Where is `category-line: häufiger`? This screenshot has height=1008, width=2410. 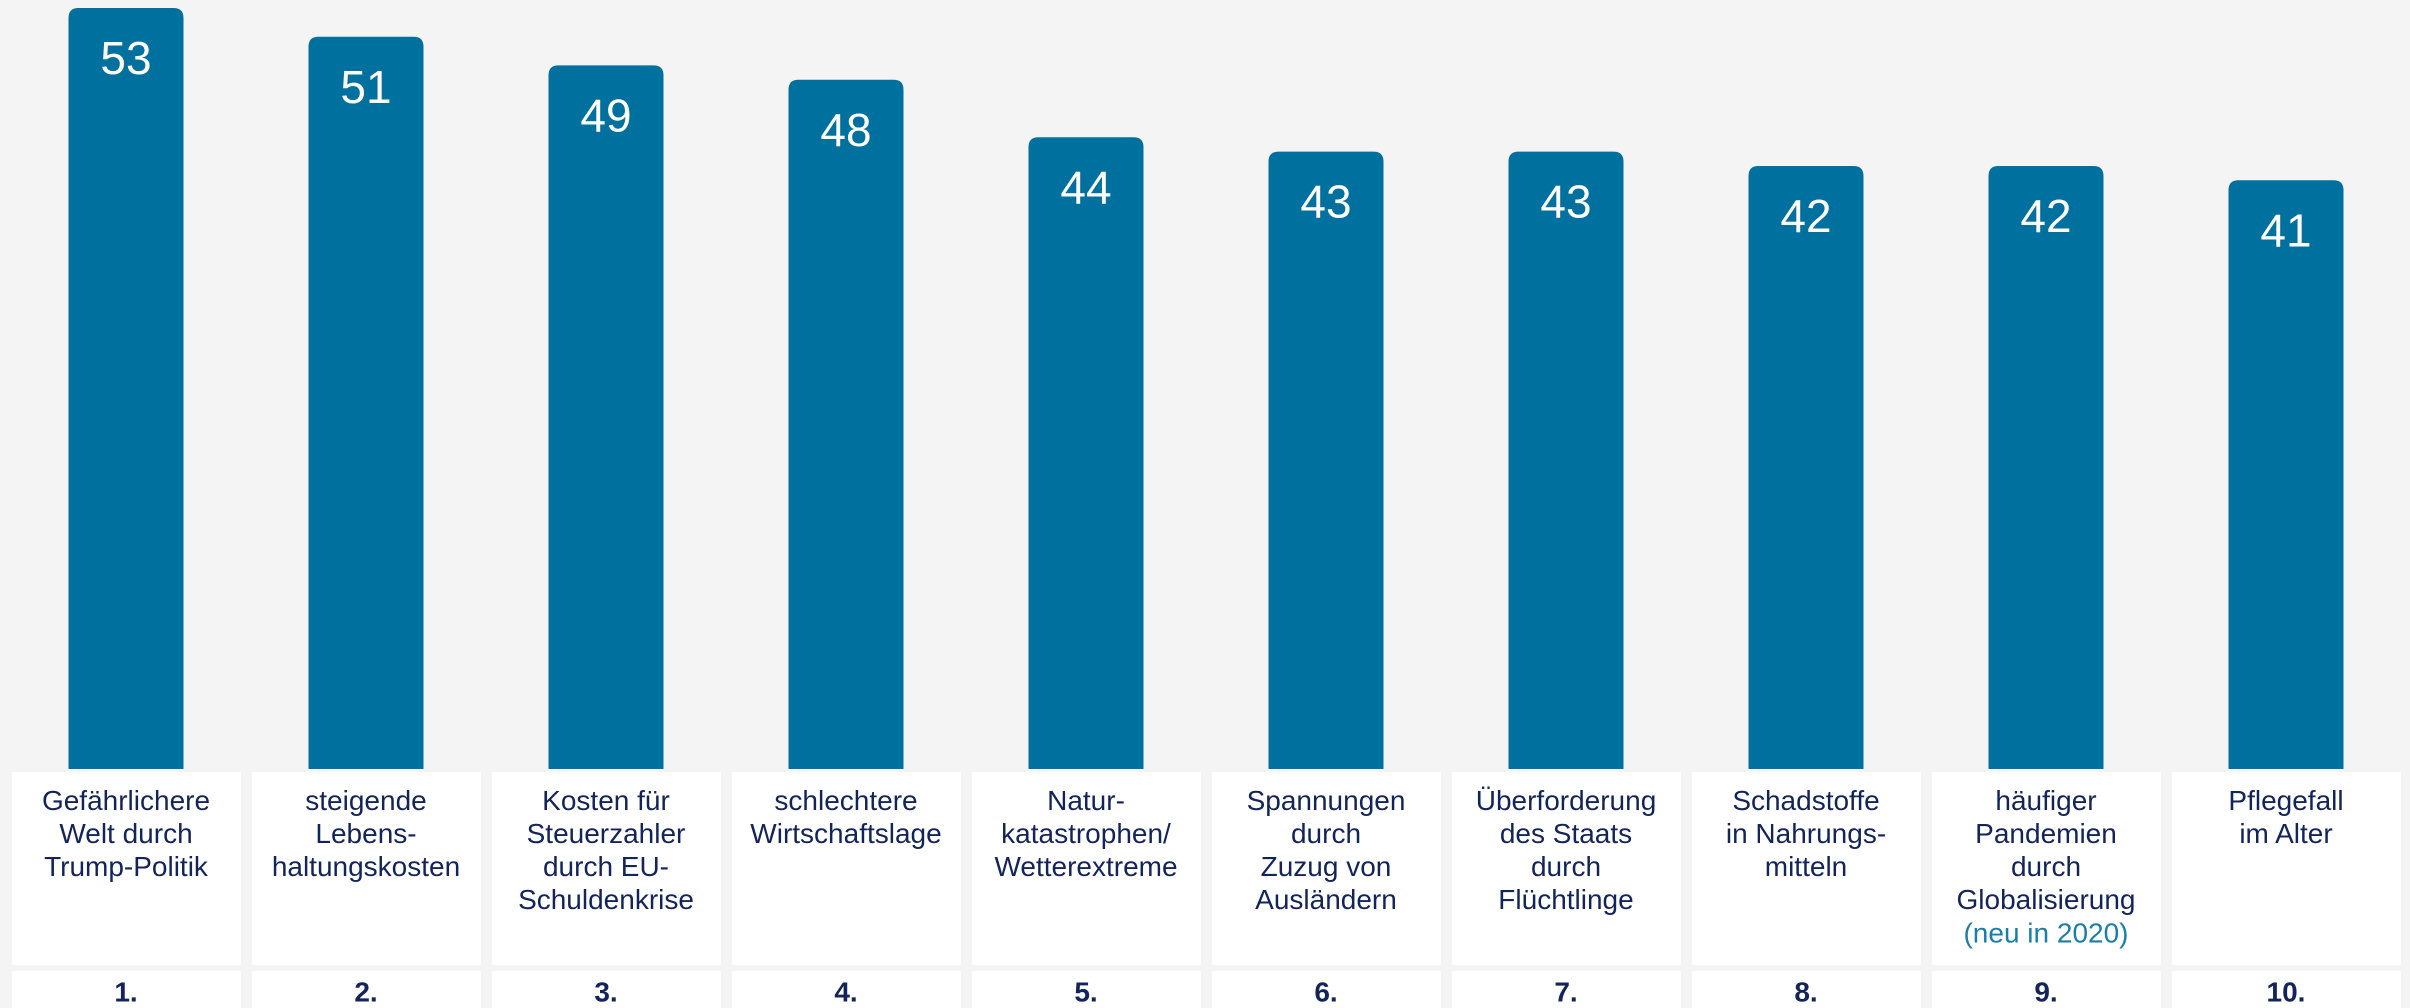 category-line: häufiger is located at coordinates (2045, 800).